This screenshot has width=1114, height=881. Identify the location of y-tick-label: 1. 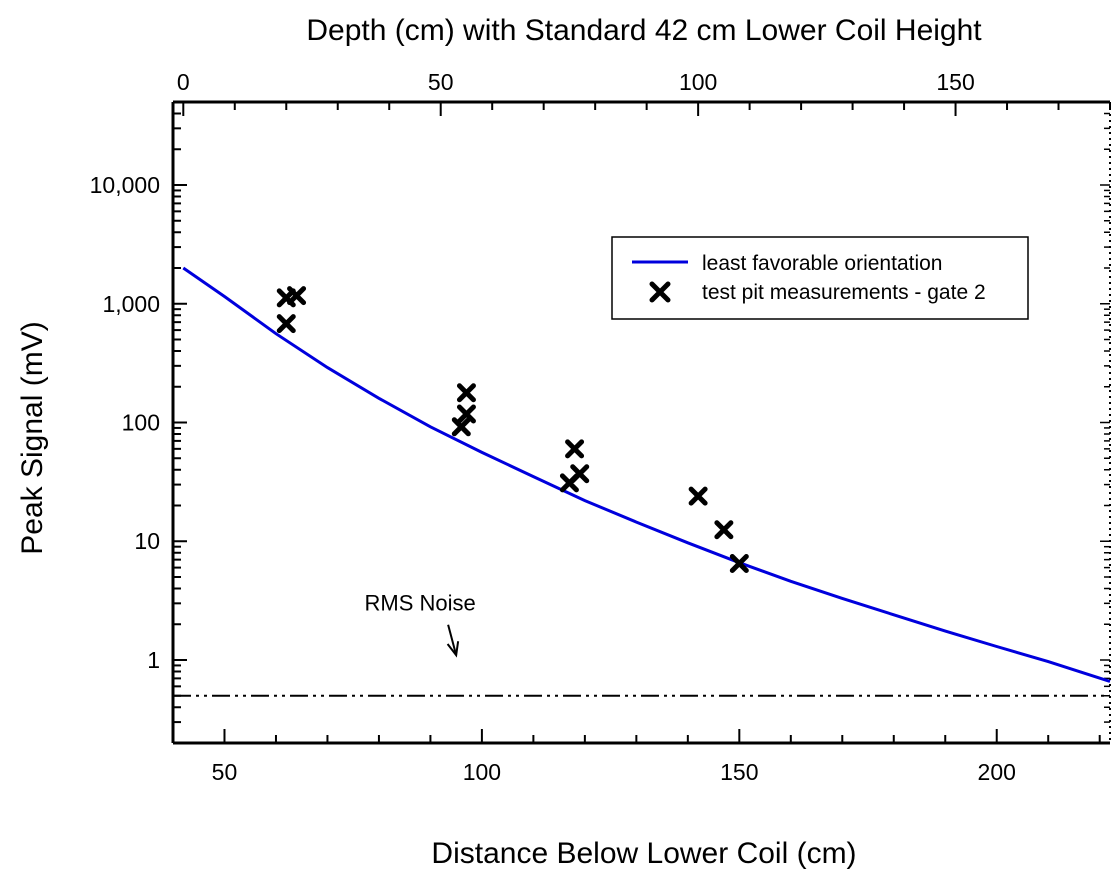
(153, 660).